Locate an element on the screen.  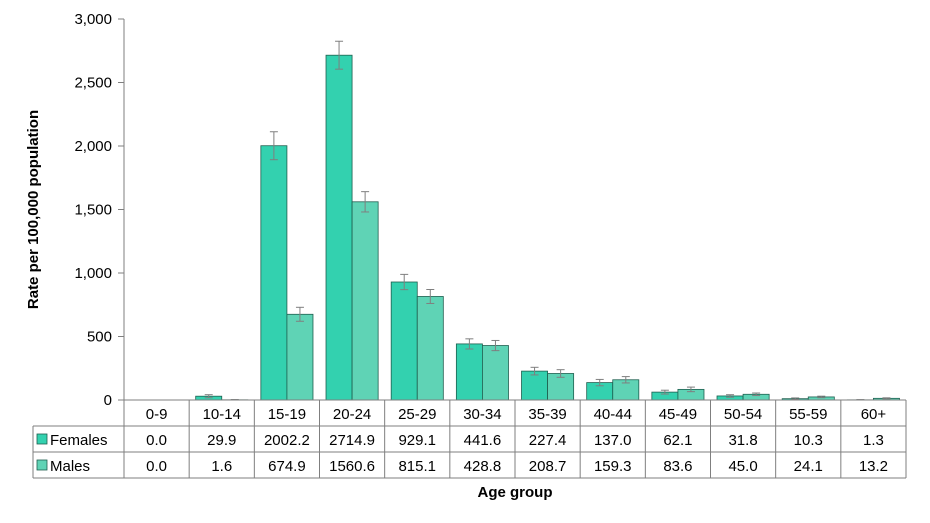
x-tick-label: 25-29 is located at coordinates (417, 414).